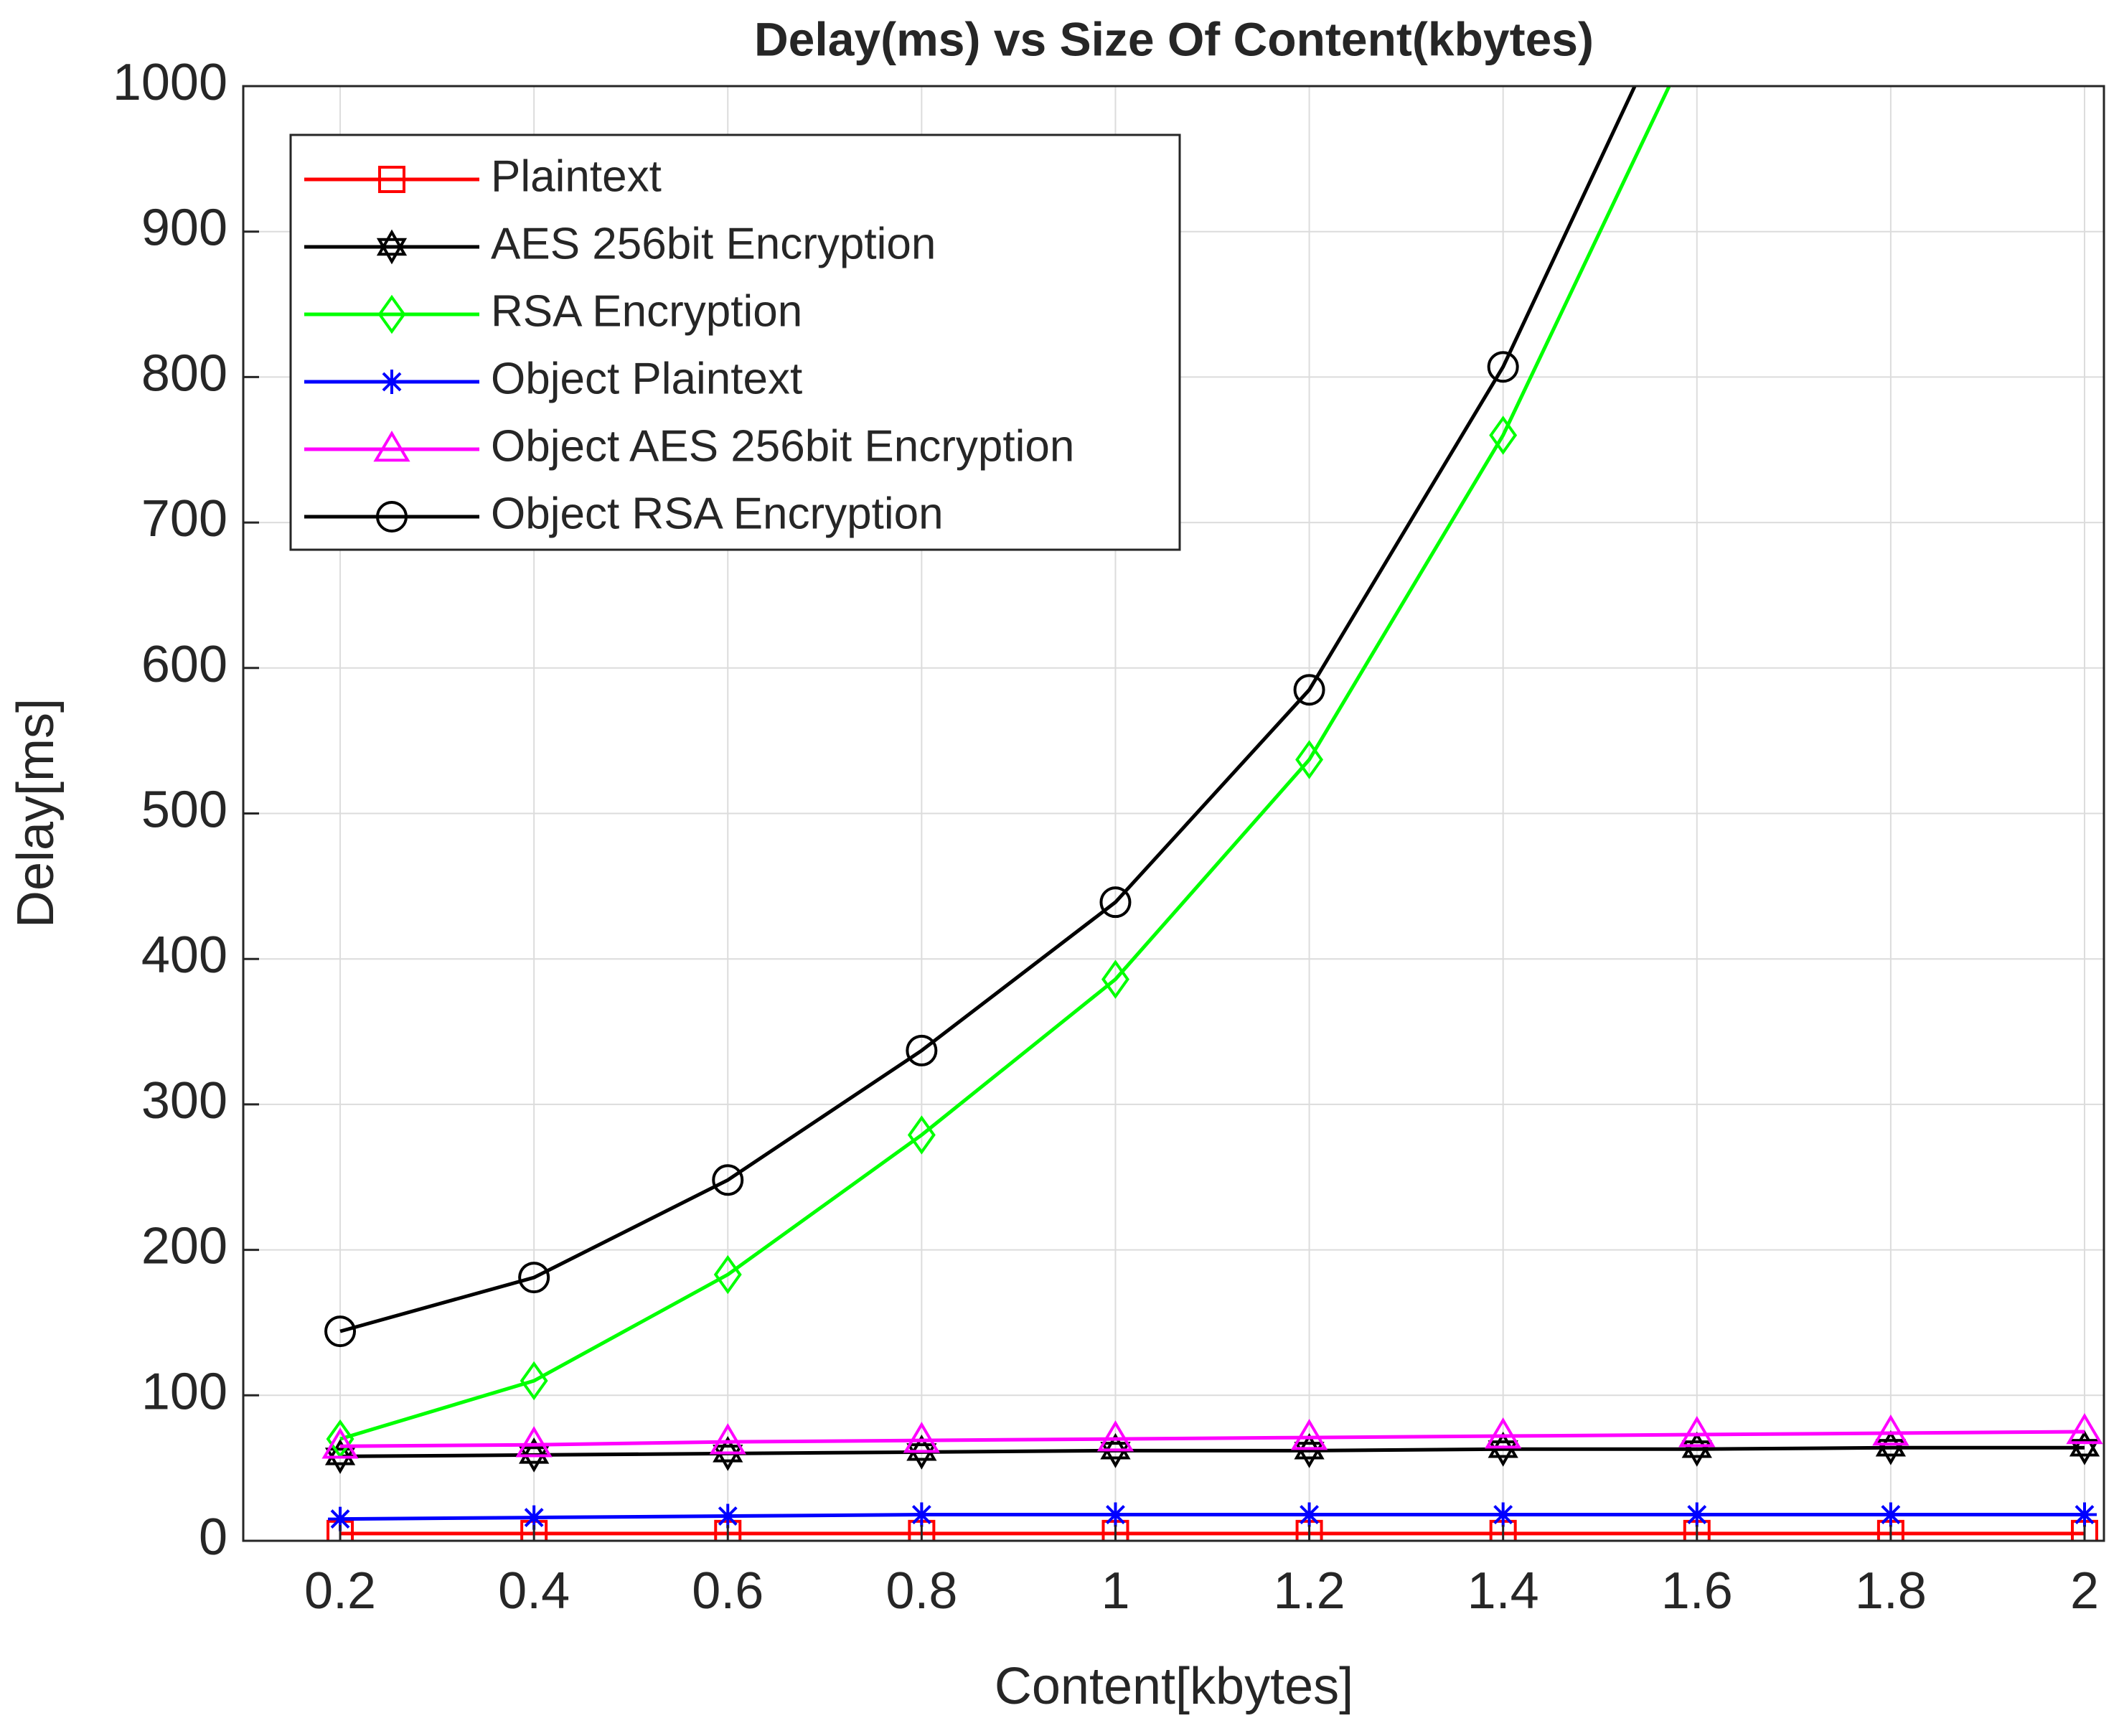 This screenshot has width=2119, height=1736. What do you see at coordinates (646, 378) in the screenshot?
I see `legend-label: Object Plaintext` at bounding box center [646, 378].